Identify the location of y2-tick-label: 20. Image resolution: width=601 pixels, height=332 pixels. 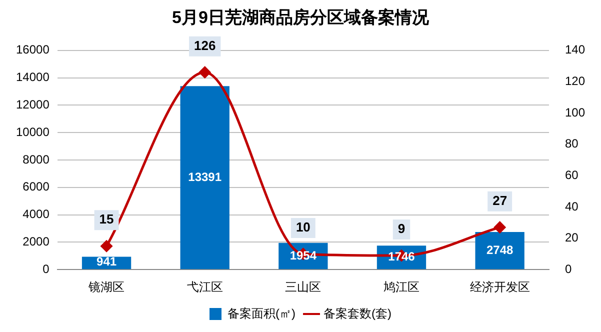
(571, 237).